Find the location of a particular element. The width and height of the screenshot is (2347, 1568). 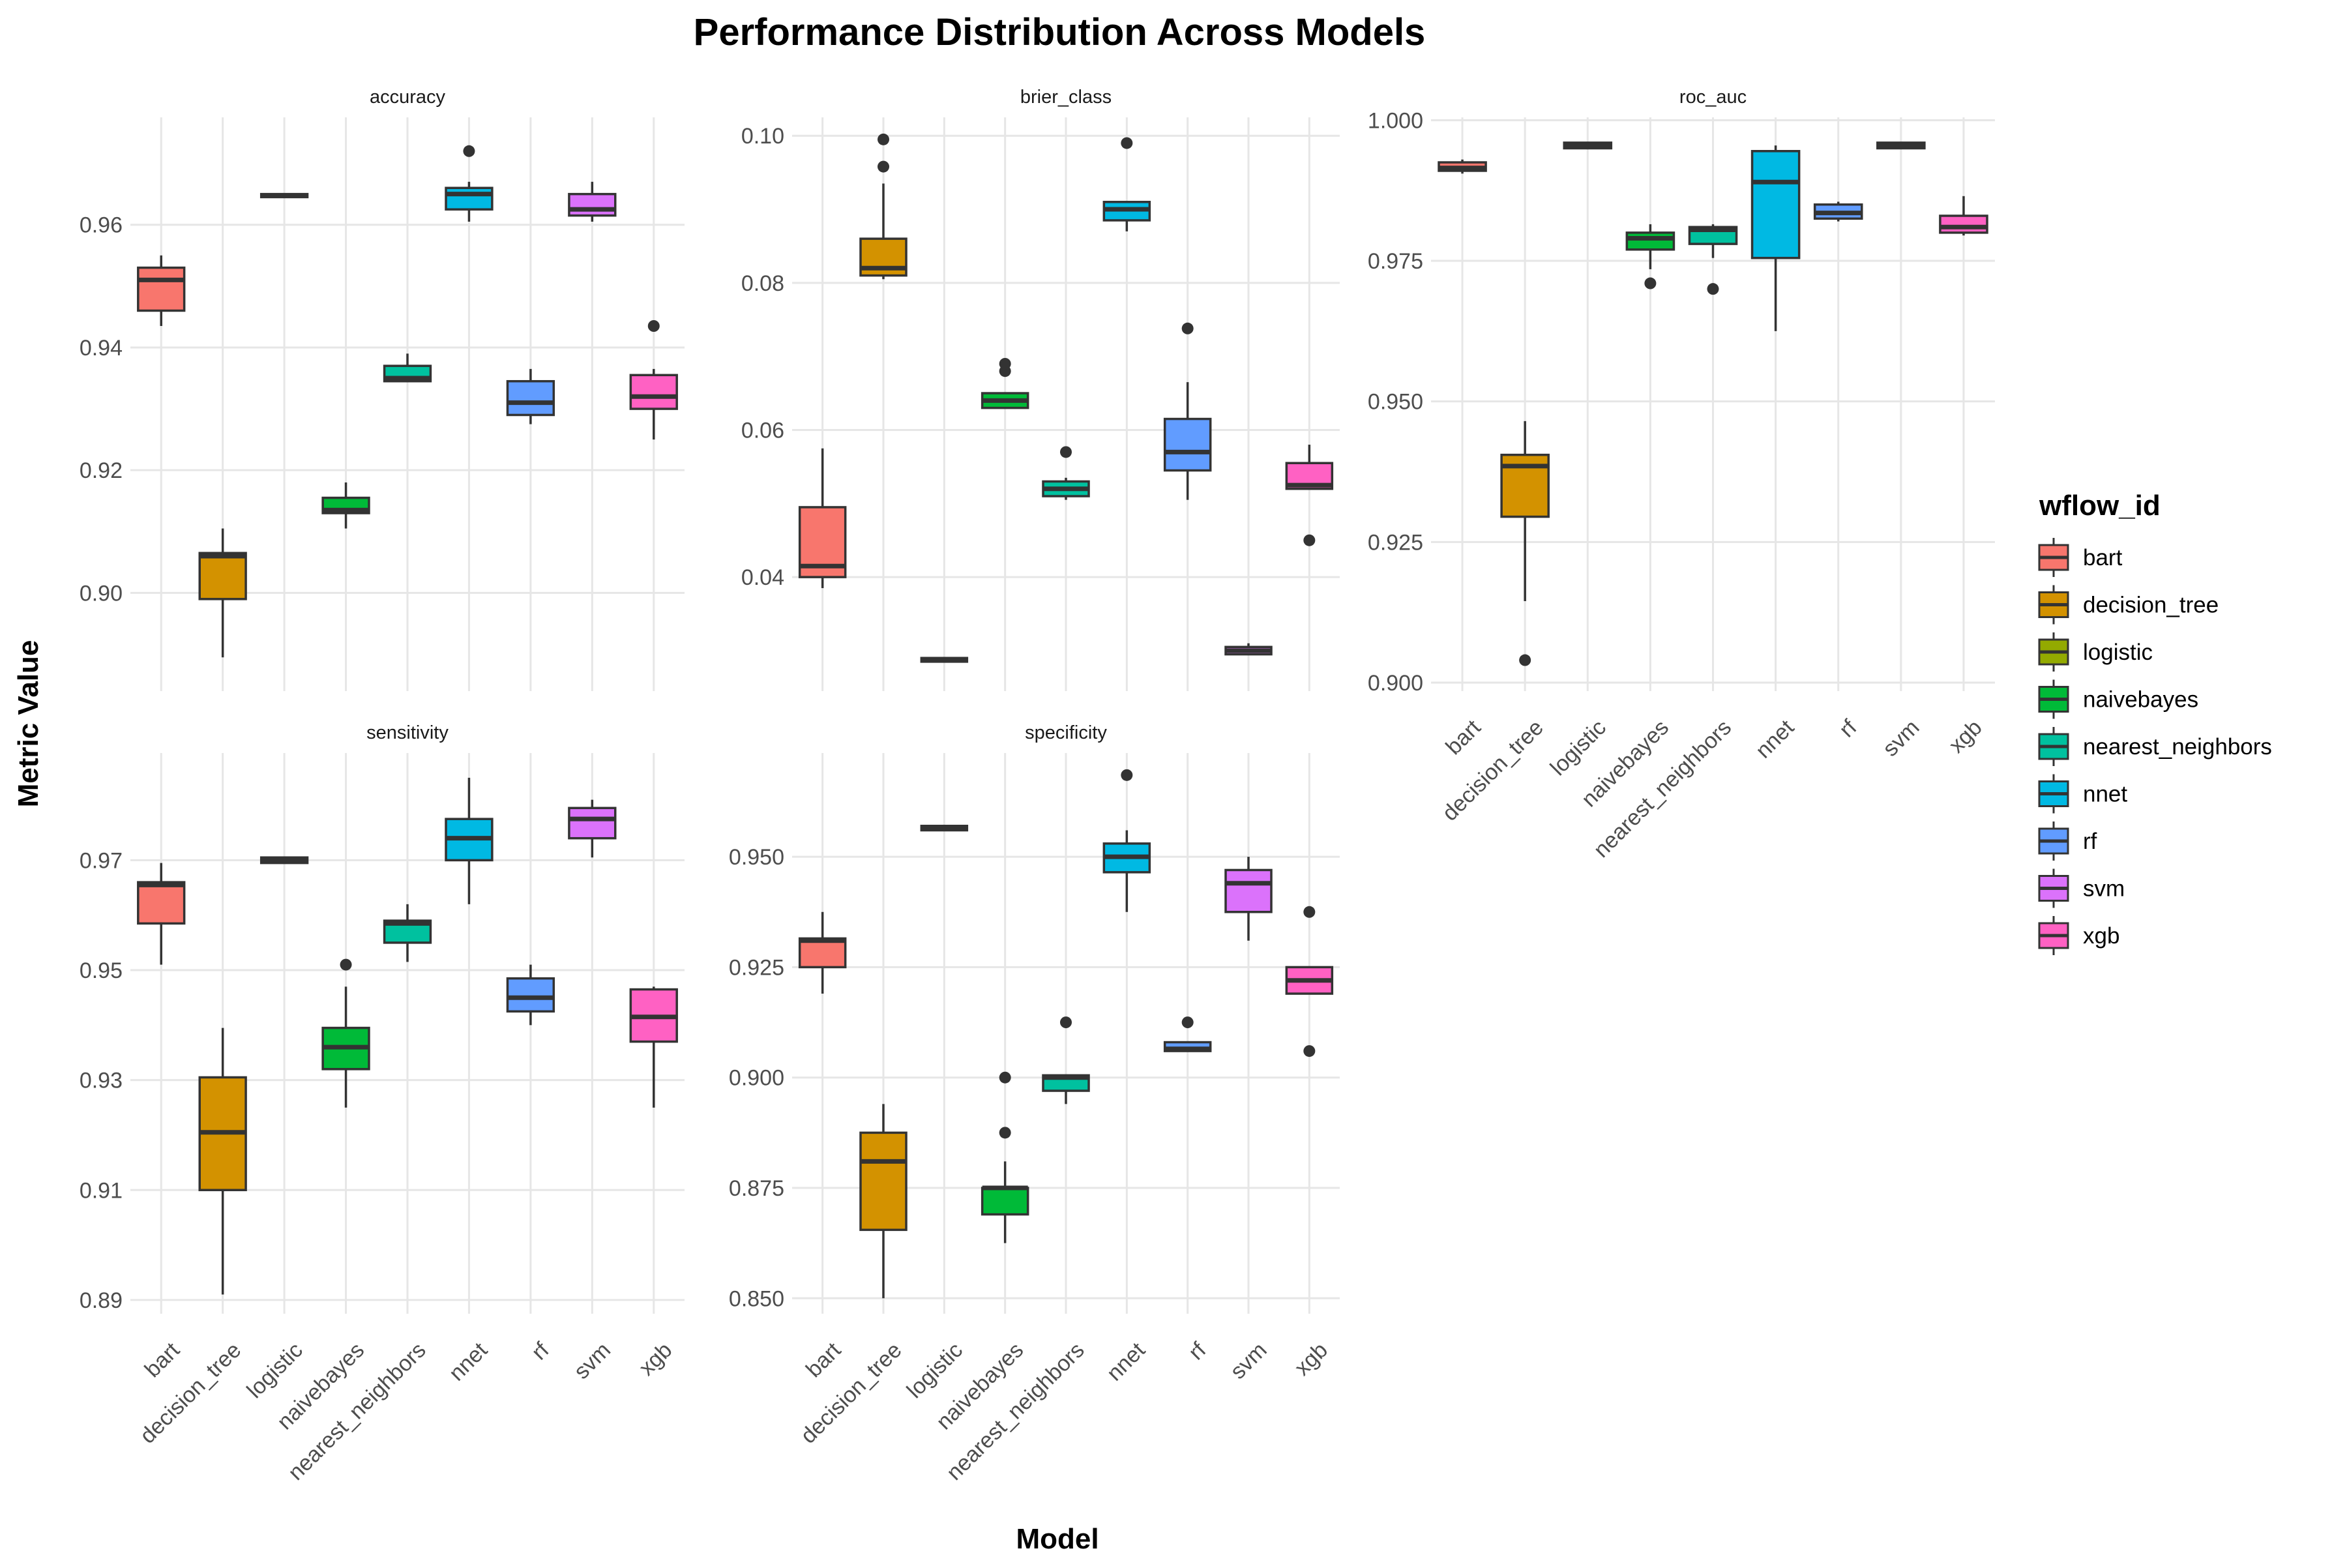

panel-accuracy: 0.90 0.92 0.94 0.96 accuracy is located at coordinates (383, 389).